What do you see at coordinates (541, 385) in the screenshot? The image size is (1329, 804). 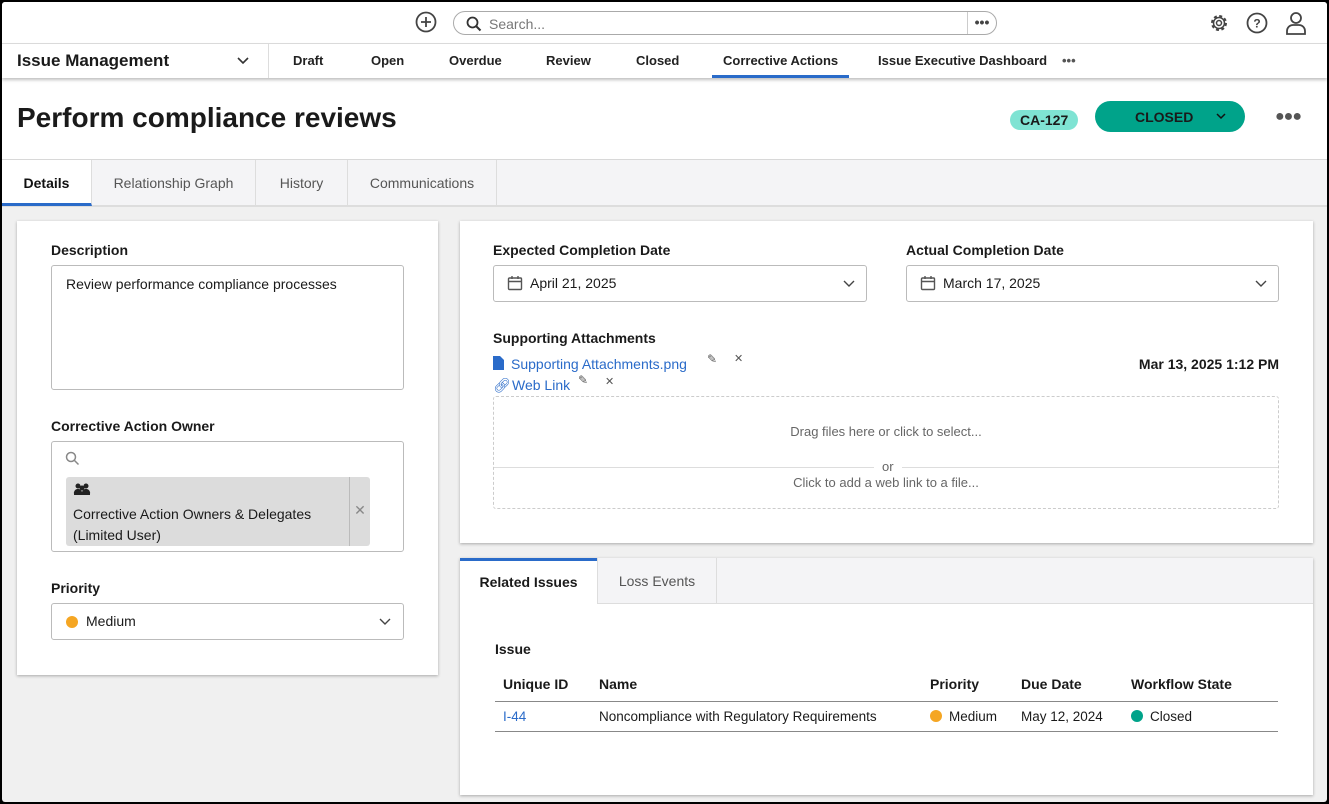 I see `web-link: Web Link` at bounding box center [541, 385].